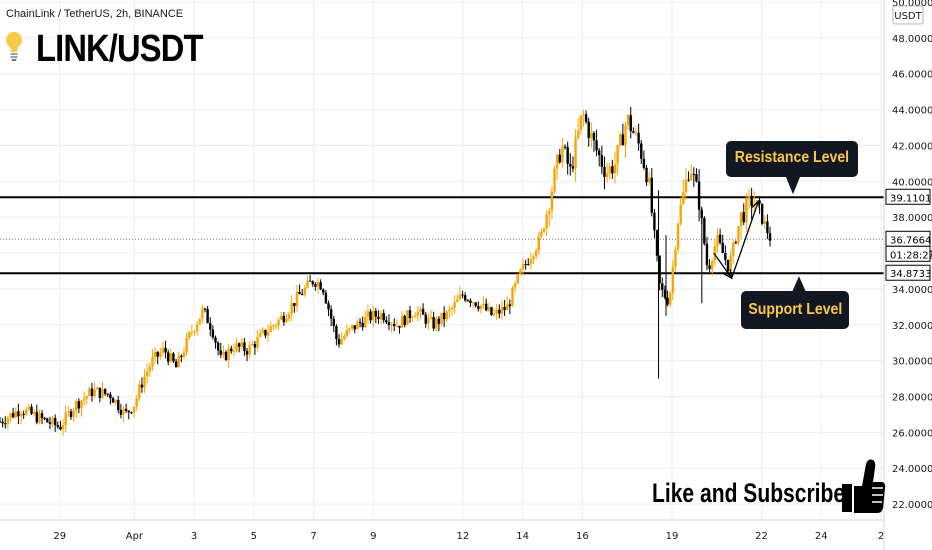 The image size is (932, 550). What do you see at coordinates (442, 530) in the screenshot?
I see `time-axis: 29 Apr 3 5 7 9 12 14 16 19 22 24 2` at bounding box center [442, 530].